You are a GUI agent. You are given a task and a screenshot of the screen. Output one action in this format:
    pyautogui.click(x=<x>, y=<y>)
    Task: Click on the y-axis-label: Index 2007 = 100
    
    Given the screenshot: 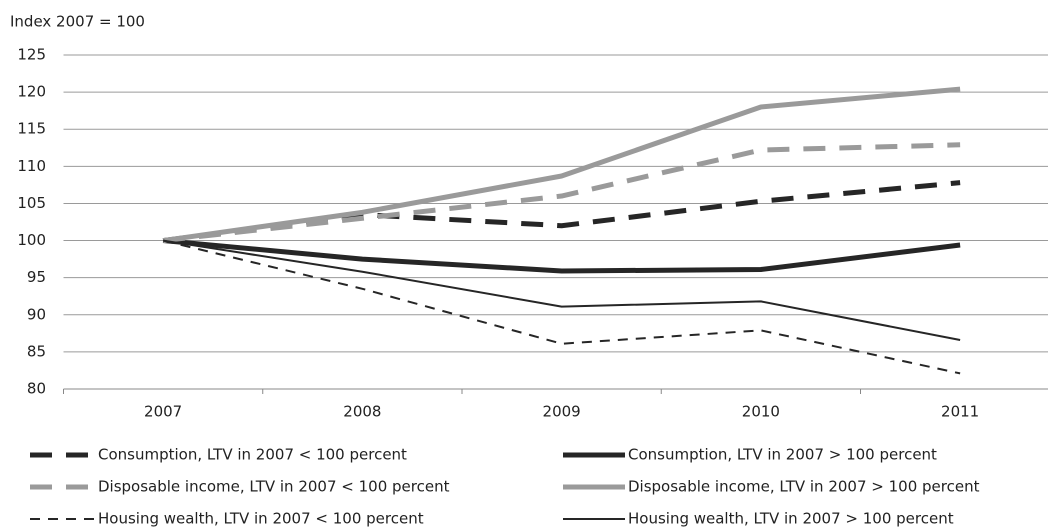 What is the action you would take?
    pyautogui.click(x=77, y=22)
    